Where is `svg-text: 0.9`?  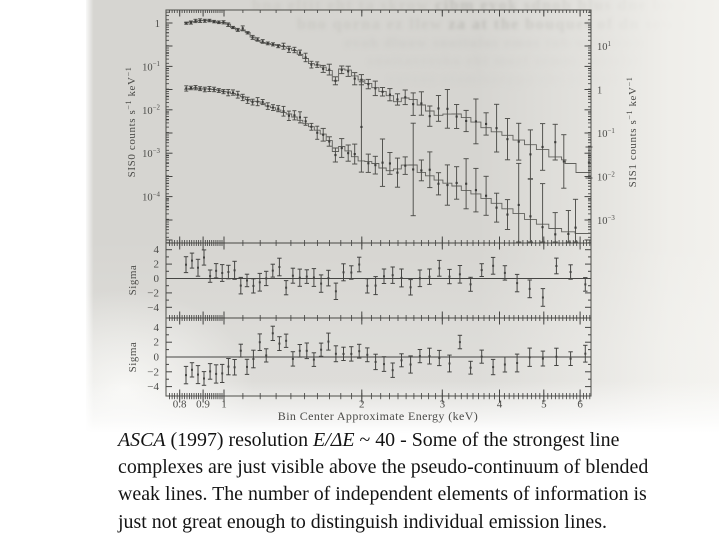
svg-text: 0.9 is located at coordinates (203, 405).